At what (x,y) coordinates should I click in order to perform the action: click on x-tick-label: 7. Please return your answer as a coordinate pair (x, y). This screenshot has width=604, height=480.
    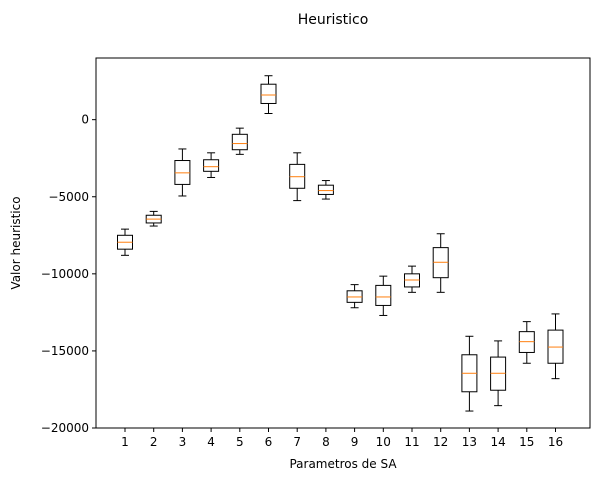
    Looking at the image, I should click on (297, 442).